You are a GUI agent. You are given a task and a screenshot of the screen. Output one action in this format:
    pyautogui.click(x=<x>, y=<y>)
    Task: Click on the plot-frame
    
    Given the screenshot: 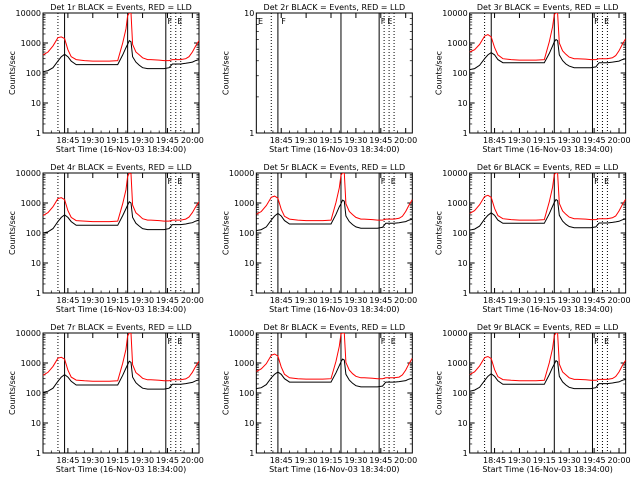 What is the action you would take?
    pyautogui.click(x=334, y=73)
    